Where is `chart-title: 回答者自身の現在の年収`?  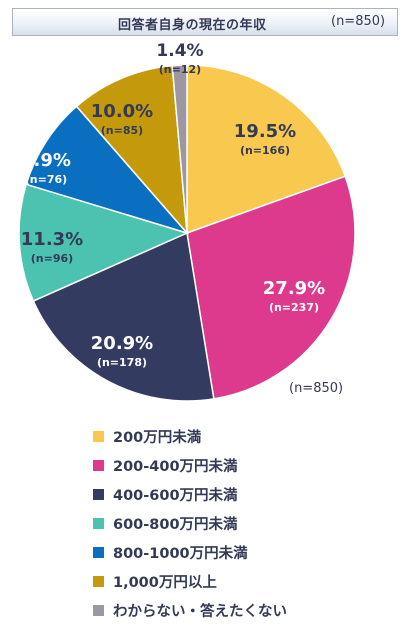
chart-title: 回答者自身の現在の年収 is located at coordinates (192, 25).